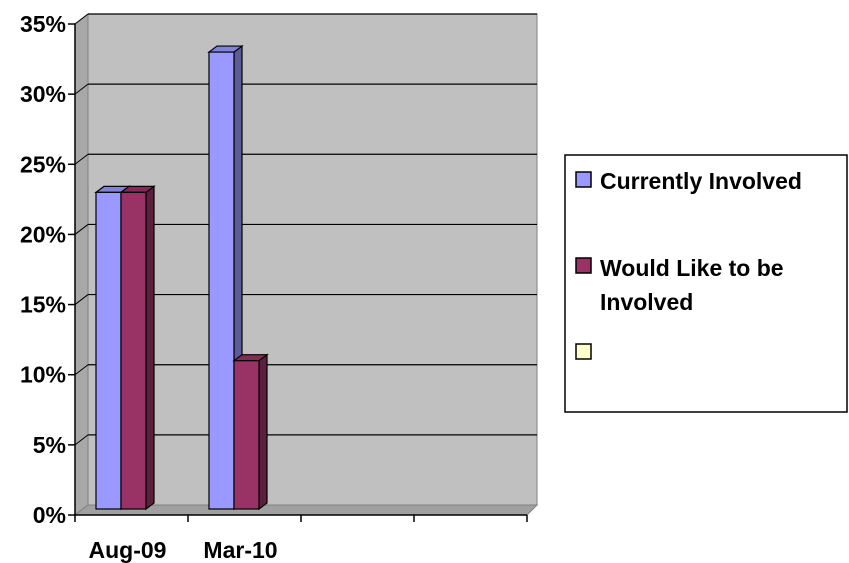  What do you see at coordinates (583, 179) in the screenshot?
I see `legend-swatch-currently-involved` at bounding box center [583, 179].